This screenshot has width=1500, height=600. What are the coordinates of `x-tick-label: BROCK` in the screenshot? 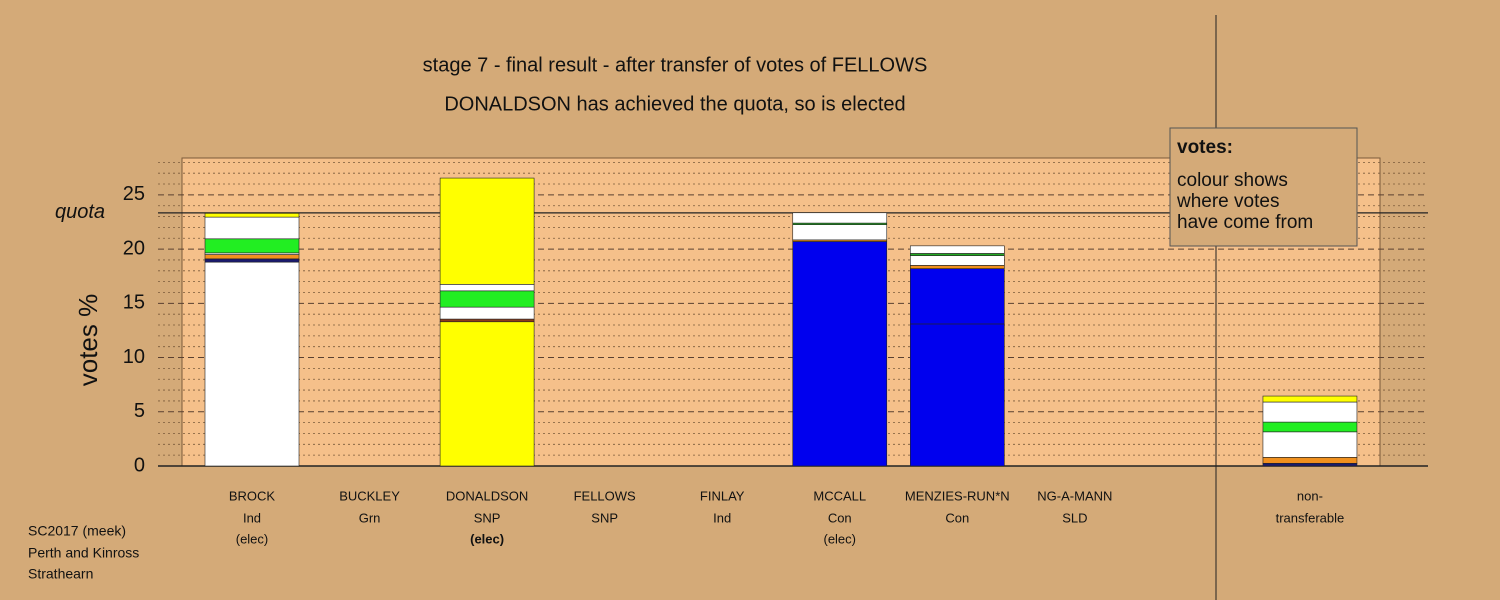 It's located at (252, 495).